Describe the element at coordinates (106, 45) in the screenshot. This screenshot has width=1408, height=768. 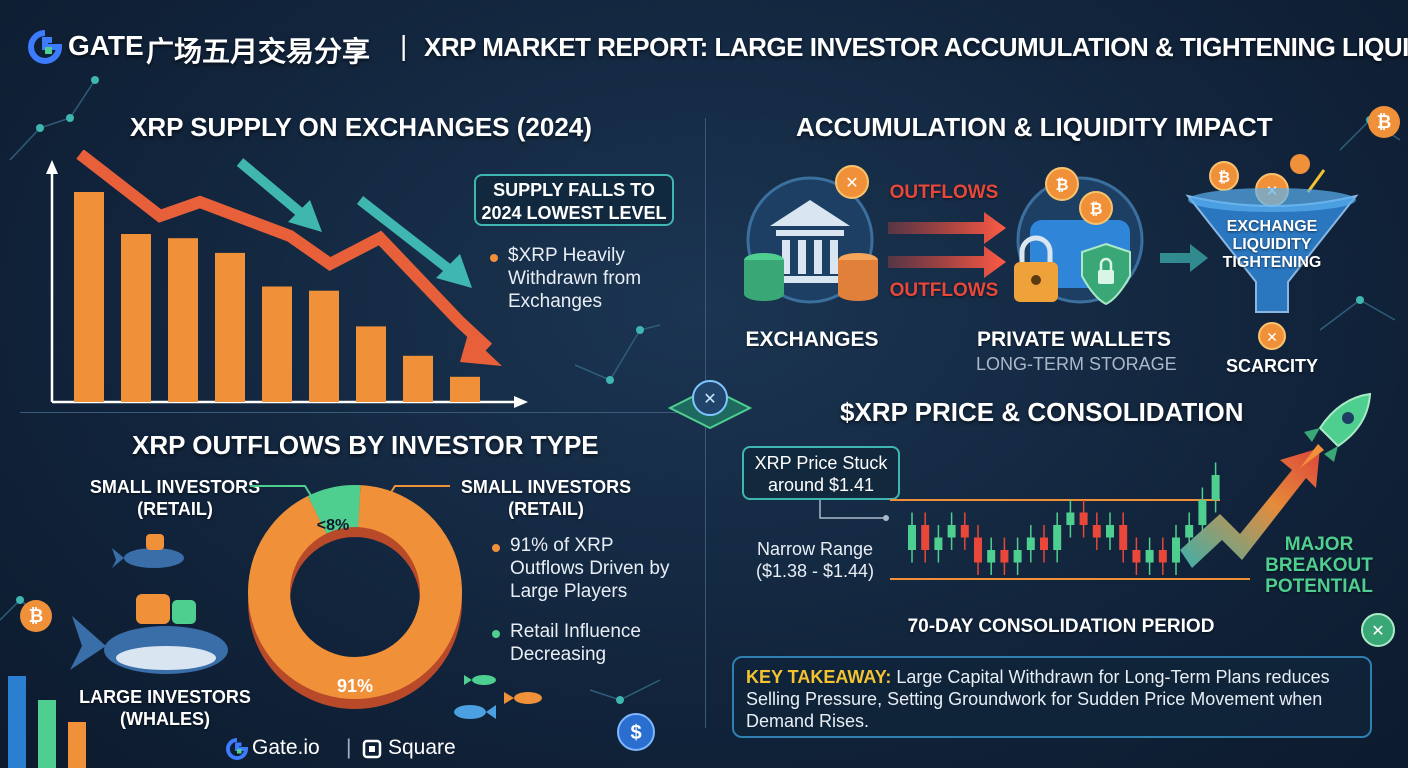
I see `brand-name: GATE` at that location.